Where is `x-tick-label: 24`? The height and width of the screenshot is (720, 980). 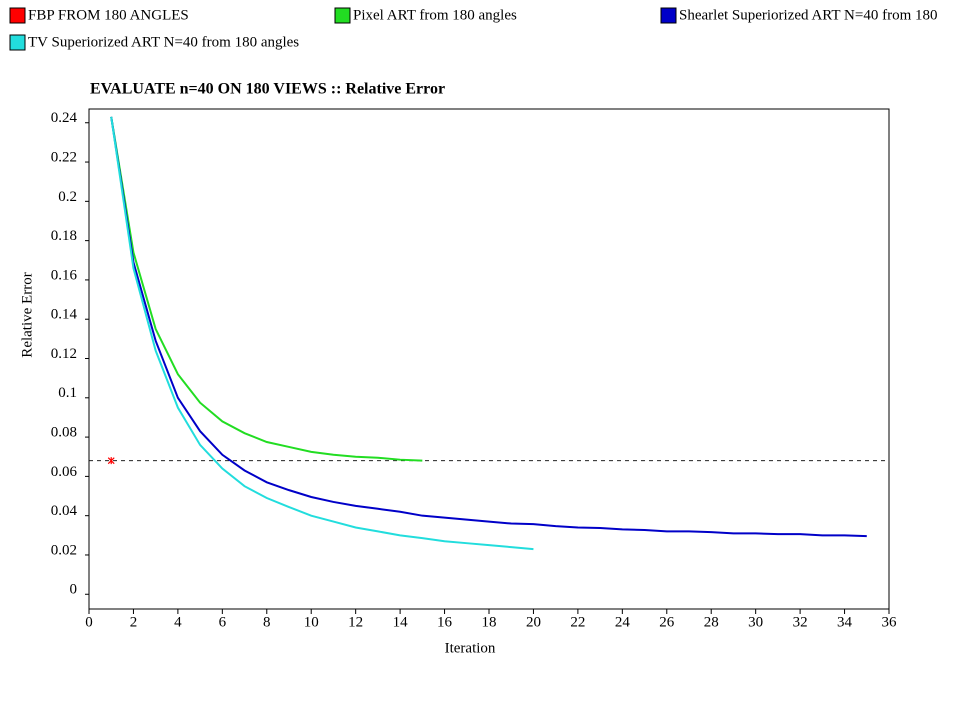 x-tick-label: 24 is located at coordinates (623, 622).